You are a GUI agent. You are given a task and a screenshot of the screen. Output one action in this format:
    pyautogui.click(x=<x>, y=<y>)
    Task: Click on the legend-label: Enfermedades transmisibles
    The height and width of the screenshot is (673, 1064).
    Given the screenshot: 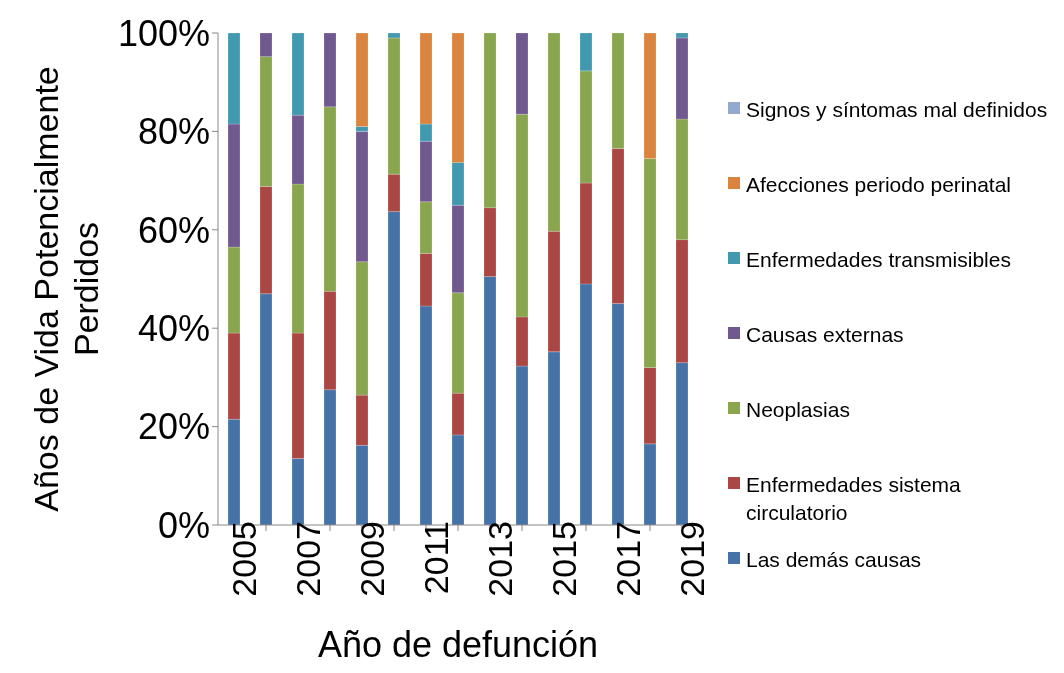 What is the action you would take?
    pyautogui.click(x=878, y=260)
    